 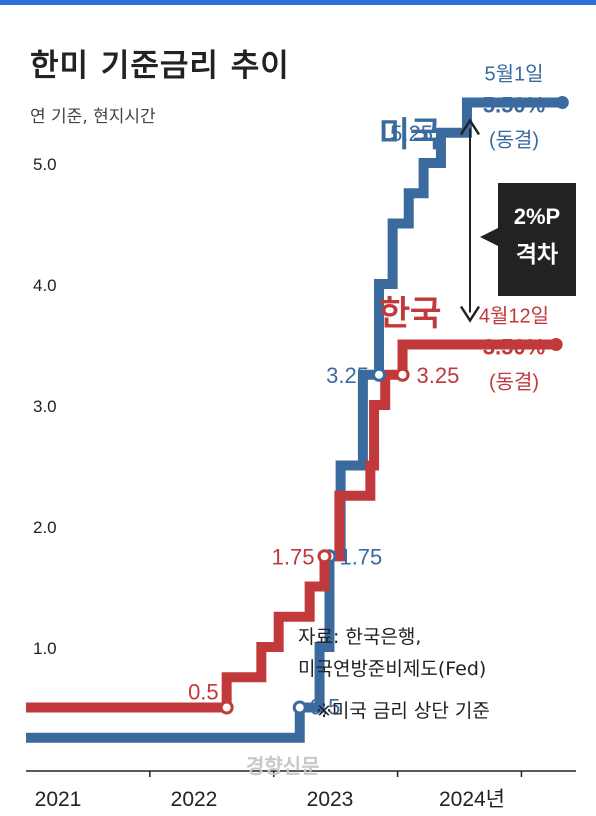 What do you see at coordinates (514, 316) in the screenshot?
I see `korea-end-date: 4월12일` at bounding box center [514, 316].